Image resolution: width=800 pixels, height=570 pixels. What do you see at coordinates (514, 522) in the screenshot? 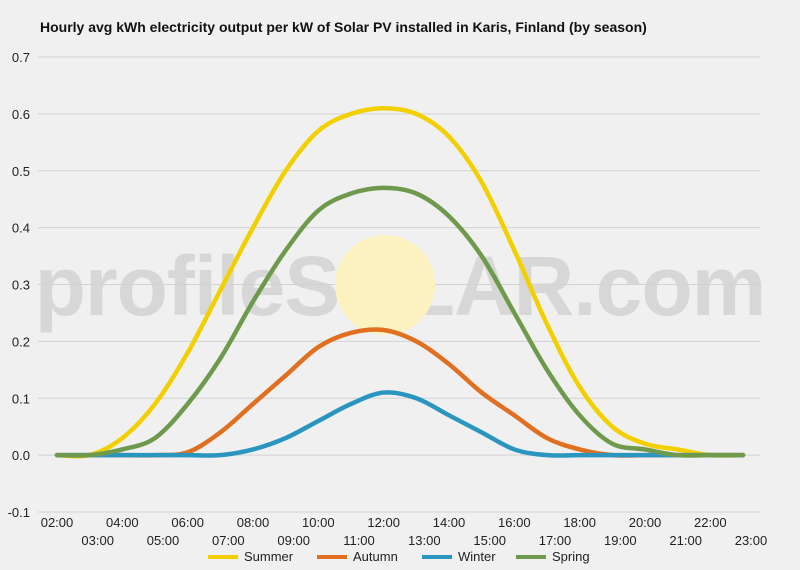
I see `x-tick-label: 16:00` at bounding box center [514, 522].